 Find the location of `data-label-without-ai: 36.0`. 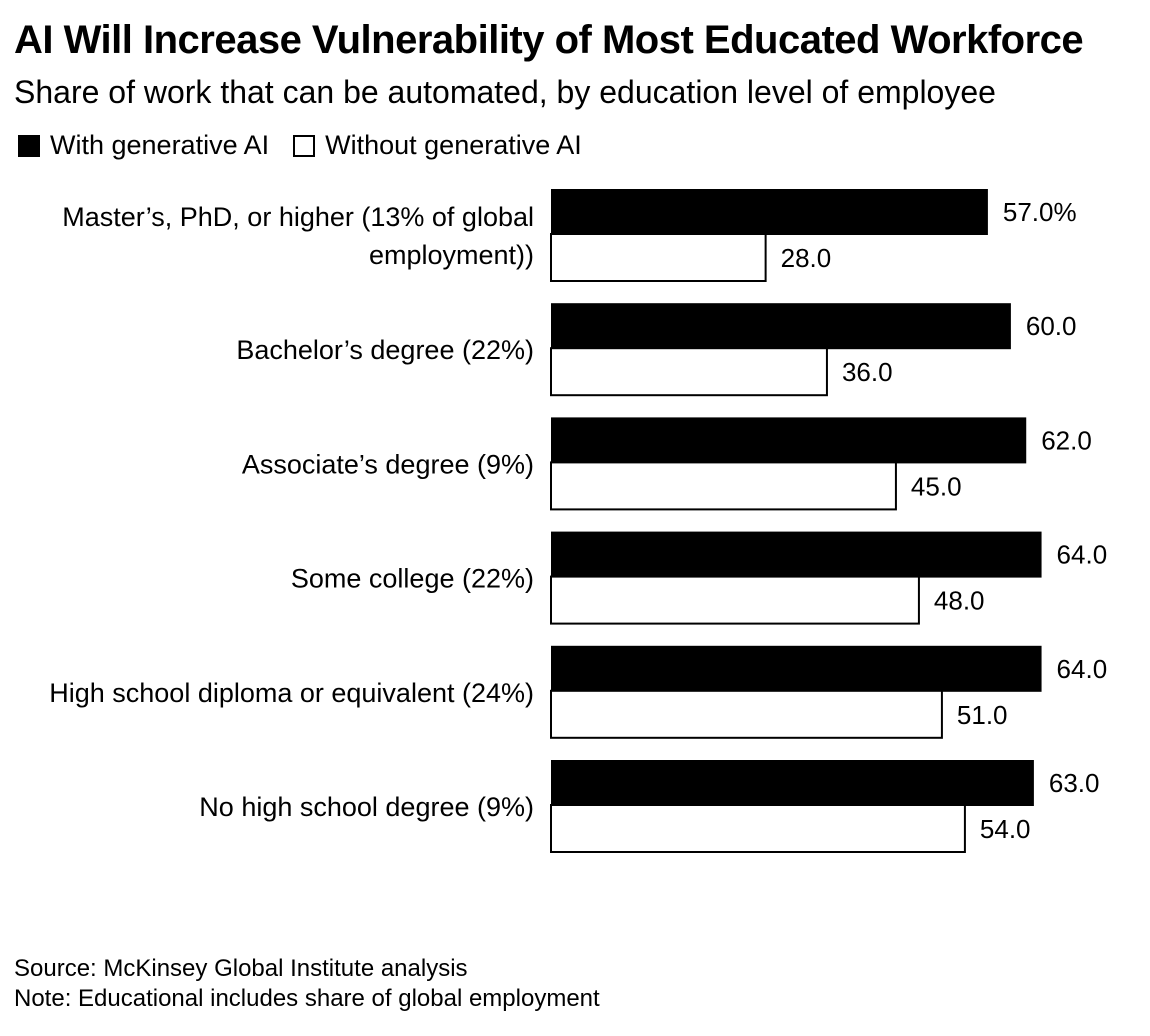

data-label-without-ai: 36.0 is located at coordinates (867, 372).